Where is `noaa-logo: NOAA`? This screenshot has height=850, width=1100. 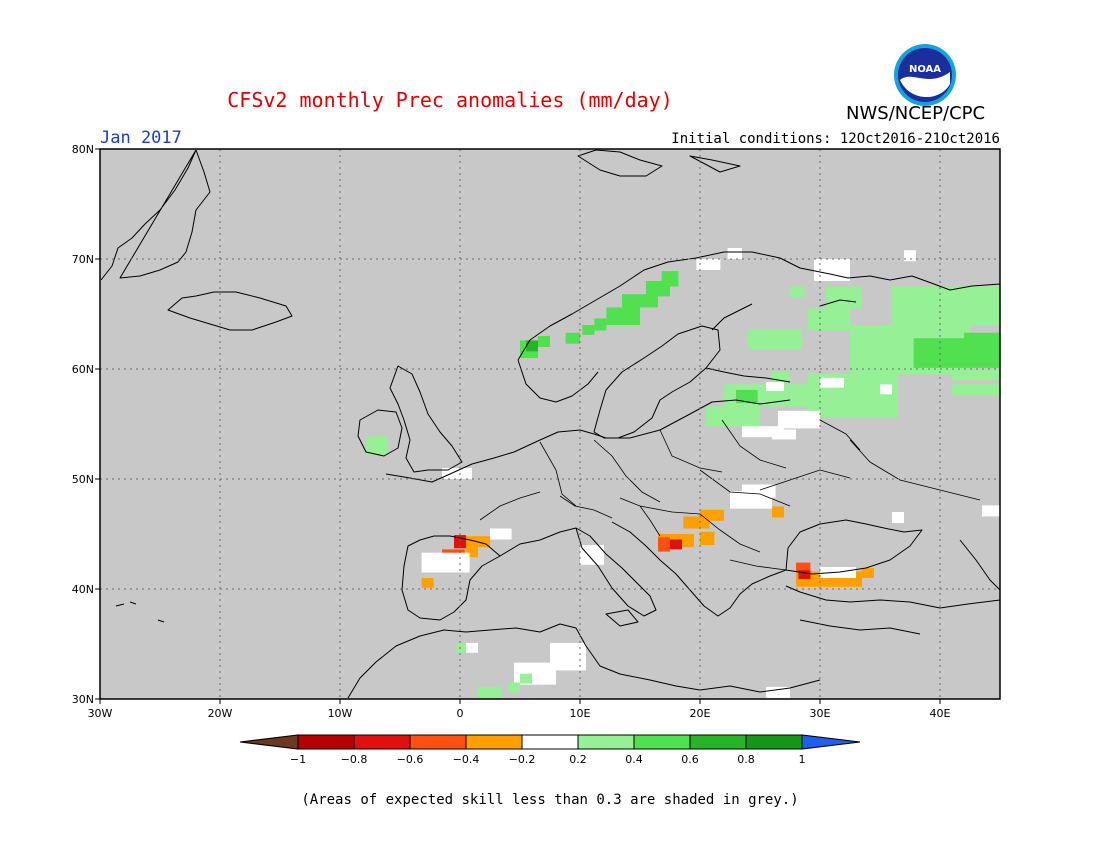 noaa-logo: NOAA is located at coordinates (925, 75).